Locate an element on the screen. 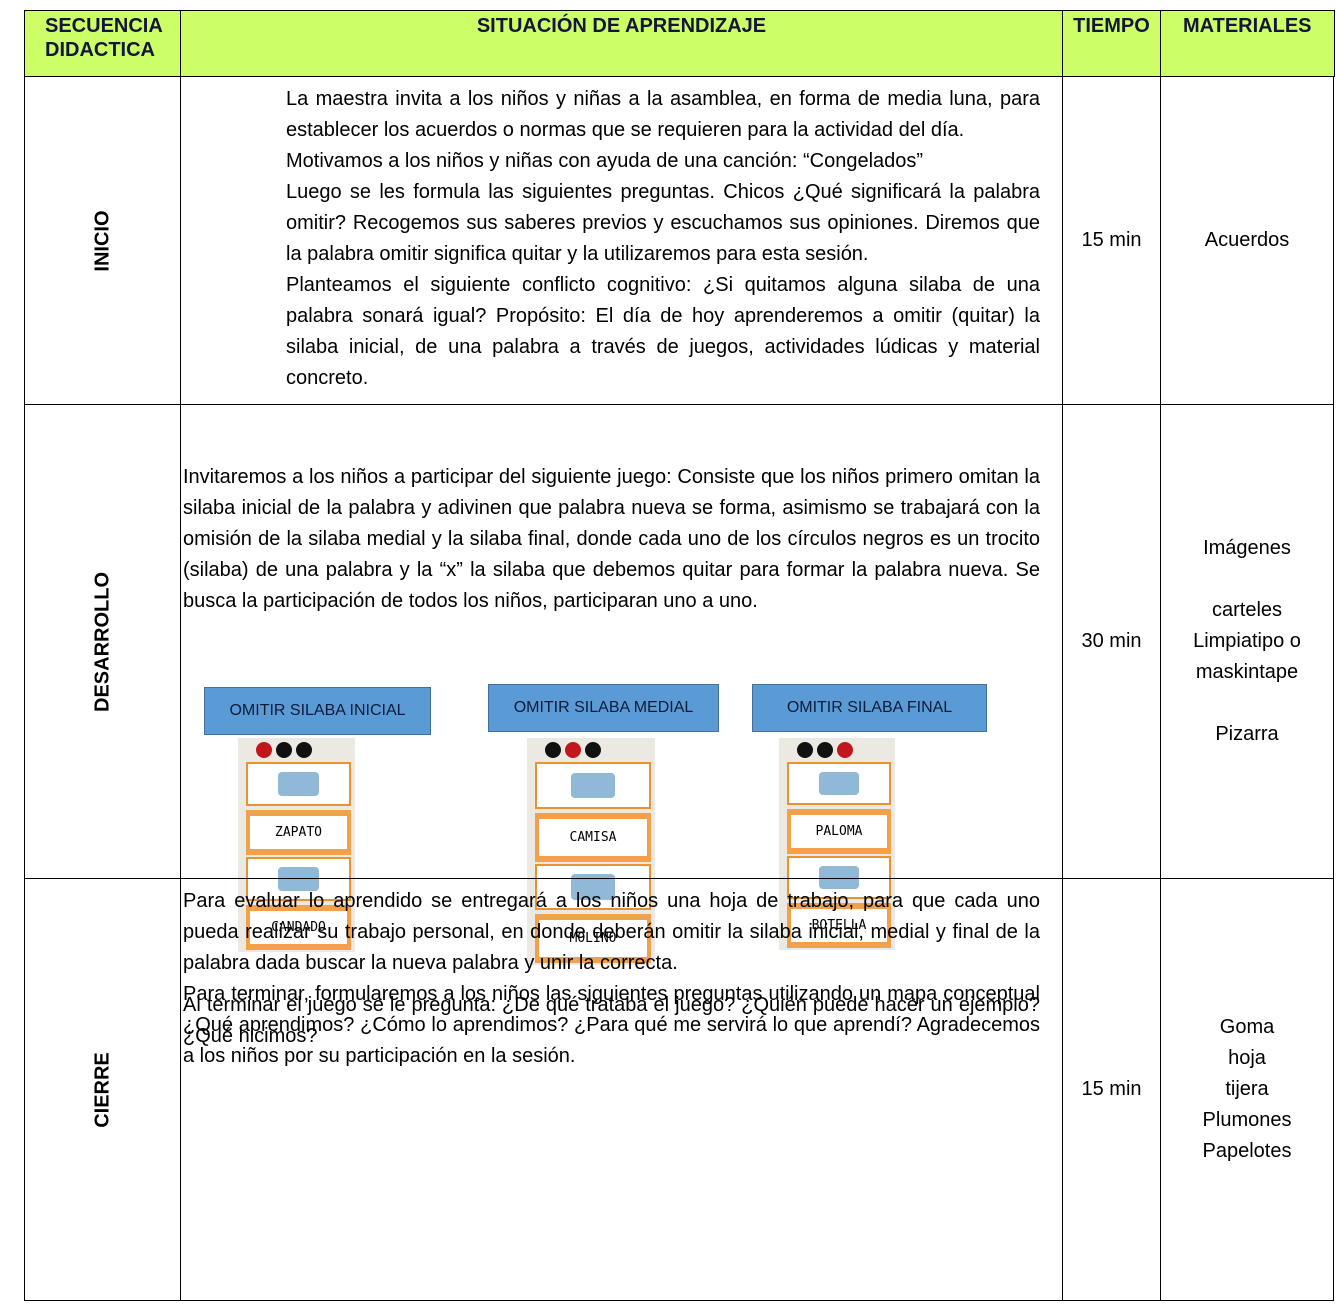 This screenshot has width=1336, height=1304. time-cell: 30 min is located at coordinates (1111, 641).